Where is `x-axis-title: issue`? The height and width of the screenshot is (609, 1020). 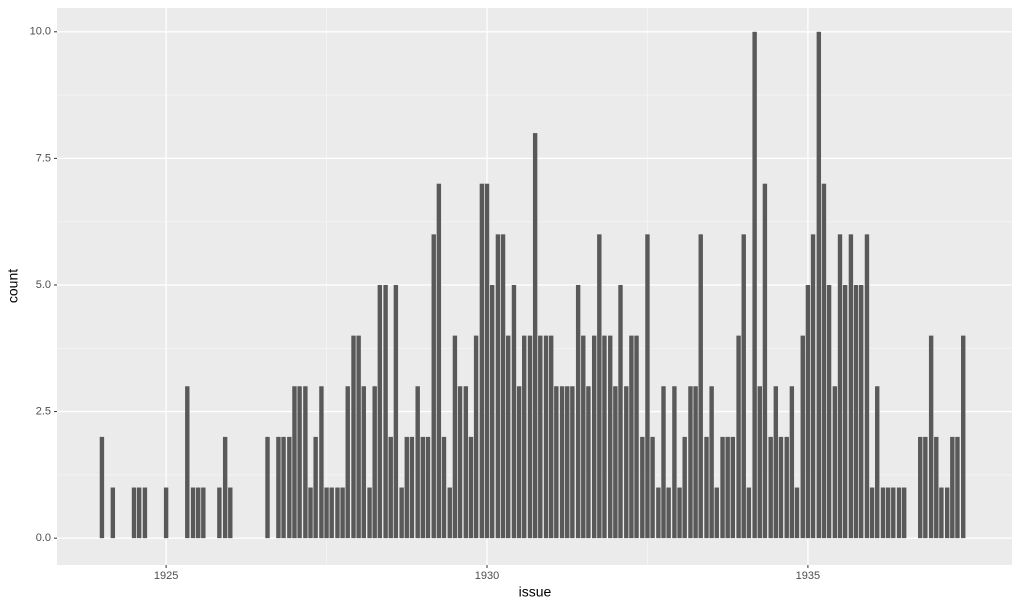 x-axis-title: issue is located at coordinates (535, 592).